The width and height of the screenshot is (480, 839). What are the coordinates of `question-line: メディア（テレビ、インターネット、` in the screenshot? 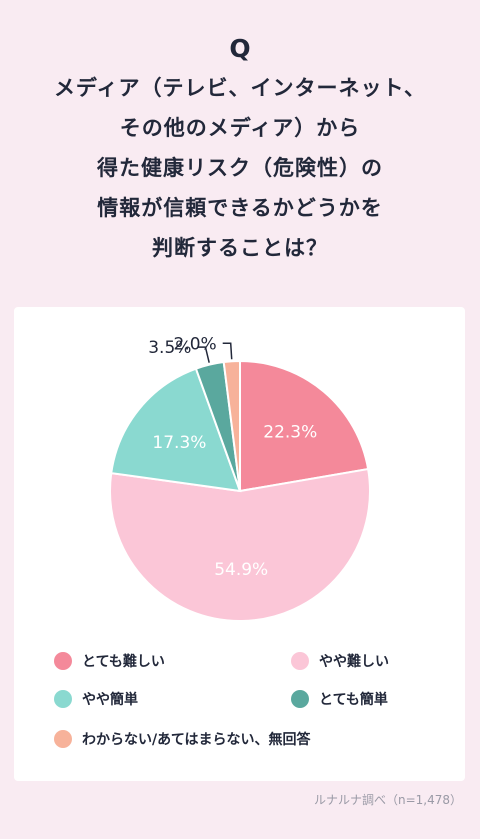 It's located at (240, 88).